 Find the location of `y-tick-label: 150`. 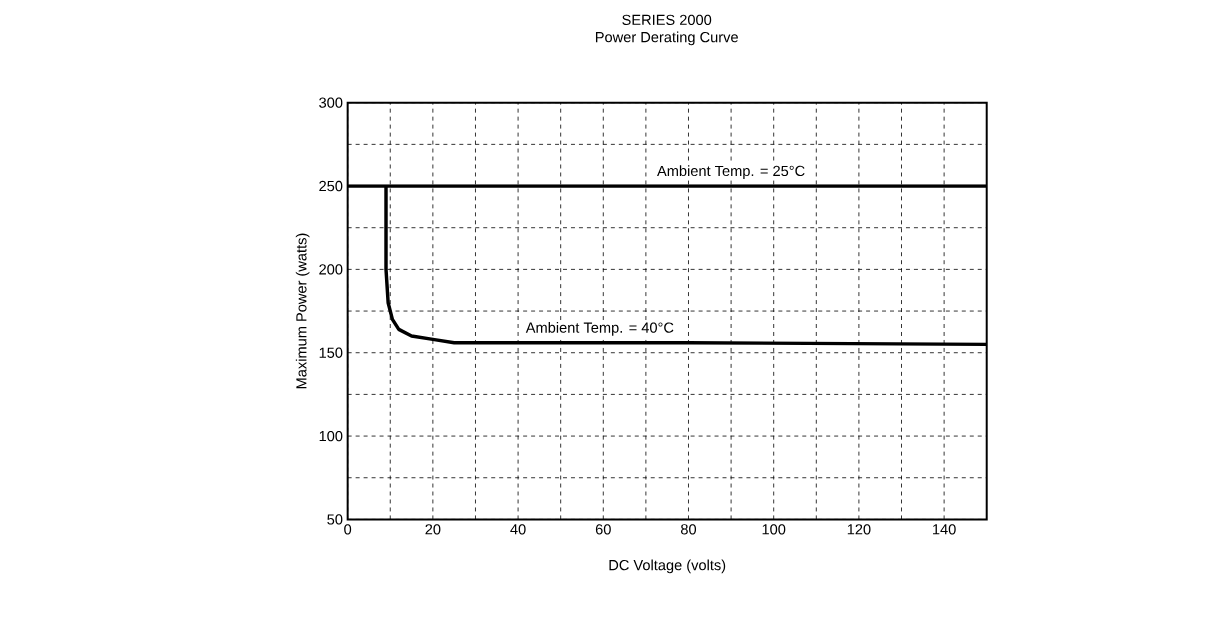

y-tick-label: 150 is located at coordinates (331, 352).